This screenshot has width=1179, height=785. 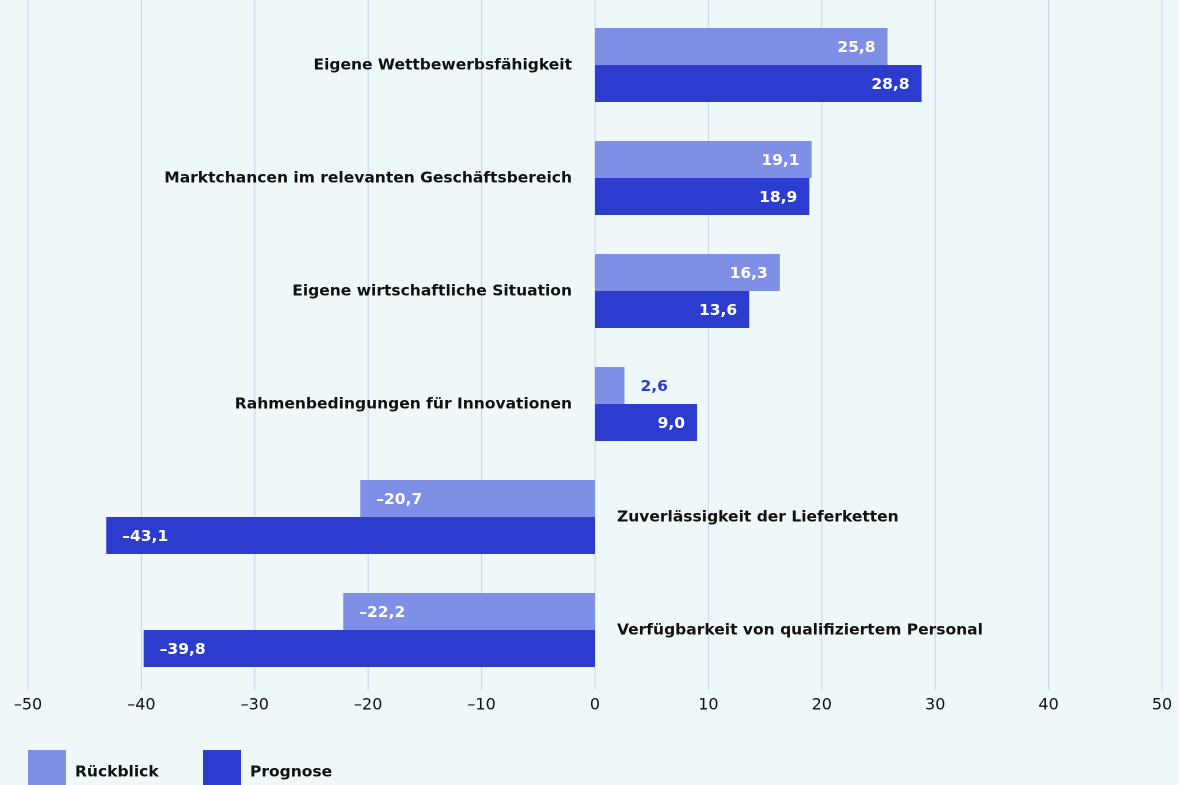 What do you see at coordinates (780, 160) in the screenshot?
I see `data-label: 19,1` at bounding box center [780, 160].